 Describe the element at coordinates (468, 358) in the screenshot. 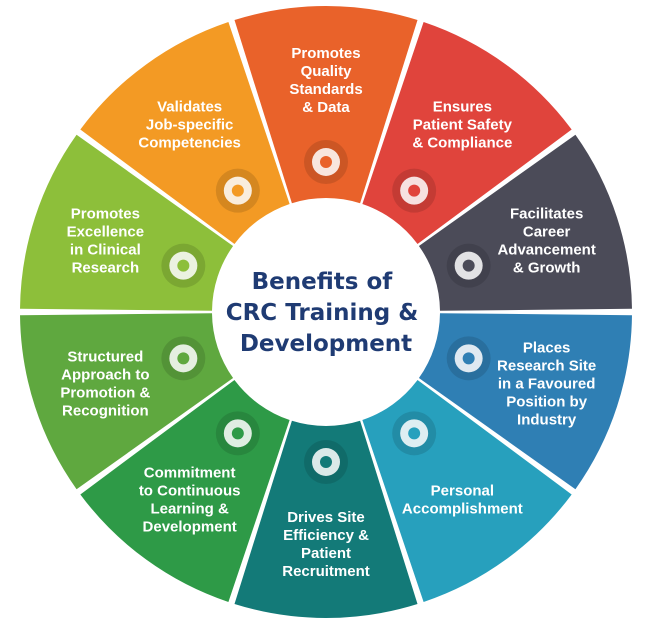

I see `handshake-icon` at that location.